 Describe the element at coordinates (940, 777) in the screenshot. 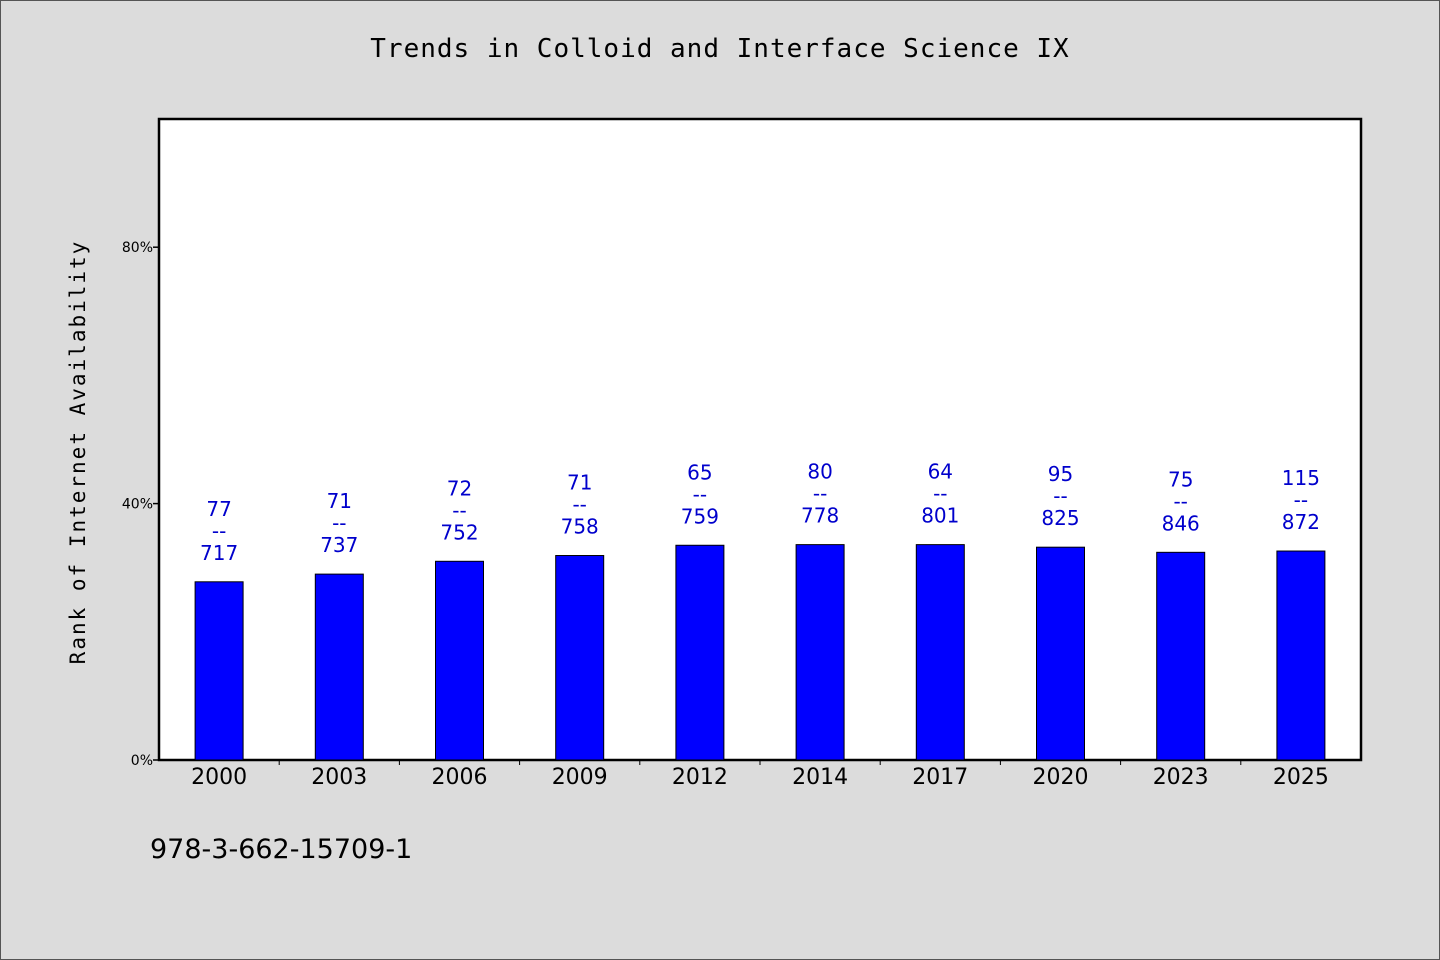

I see `x-tick-label: 2017` at that location.